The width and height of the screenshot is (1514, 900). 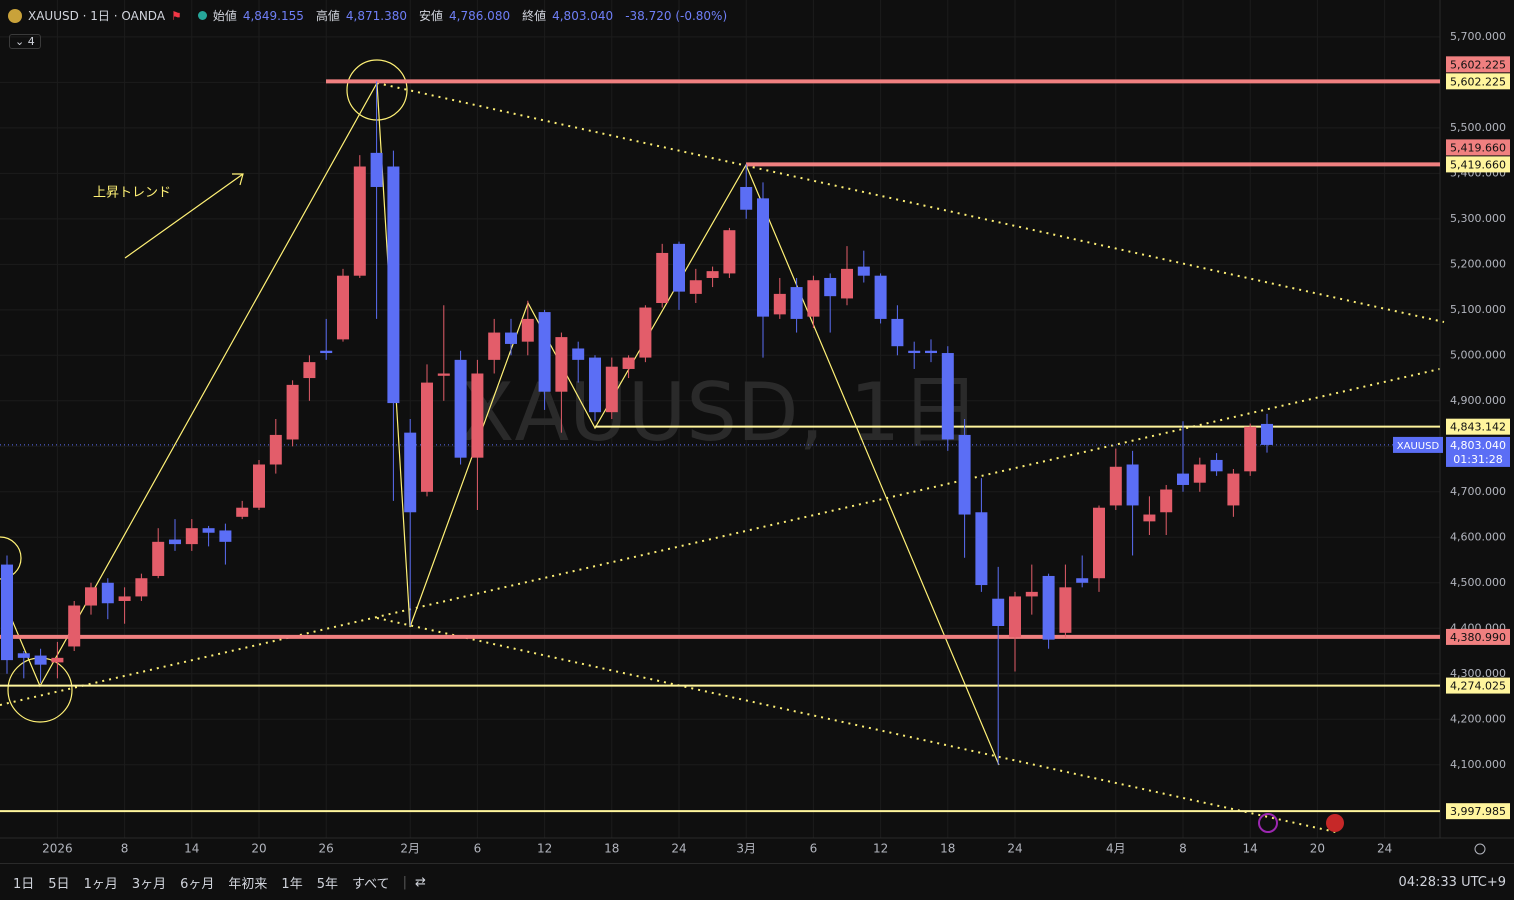 What do you see at coordinates (410, 849) in the screenshot?
I see `x-tick-label: 2月` at bounding box center [410, 849].